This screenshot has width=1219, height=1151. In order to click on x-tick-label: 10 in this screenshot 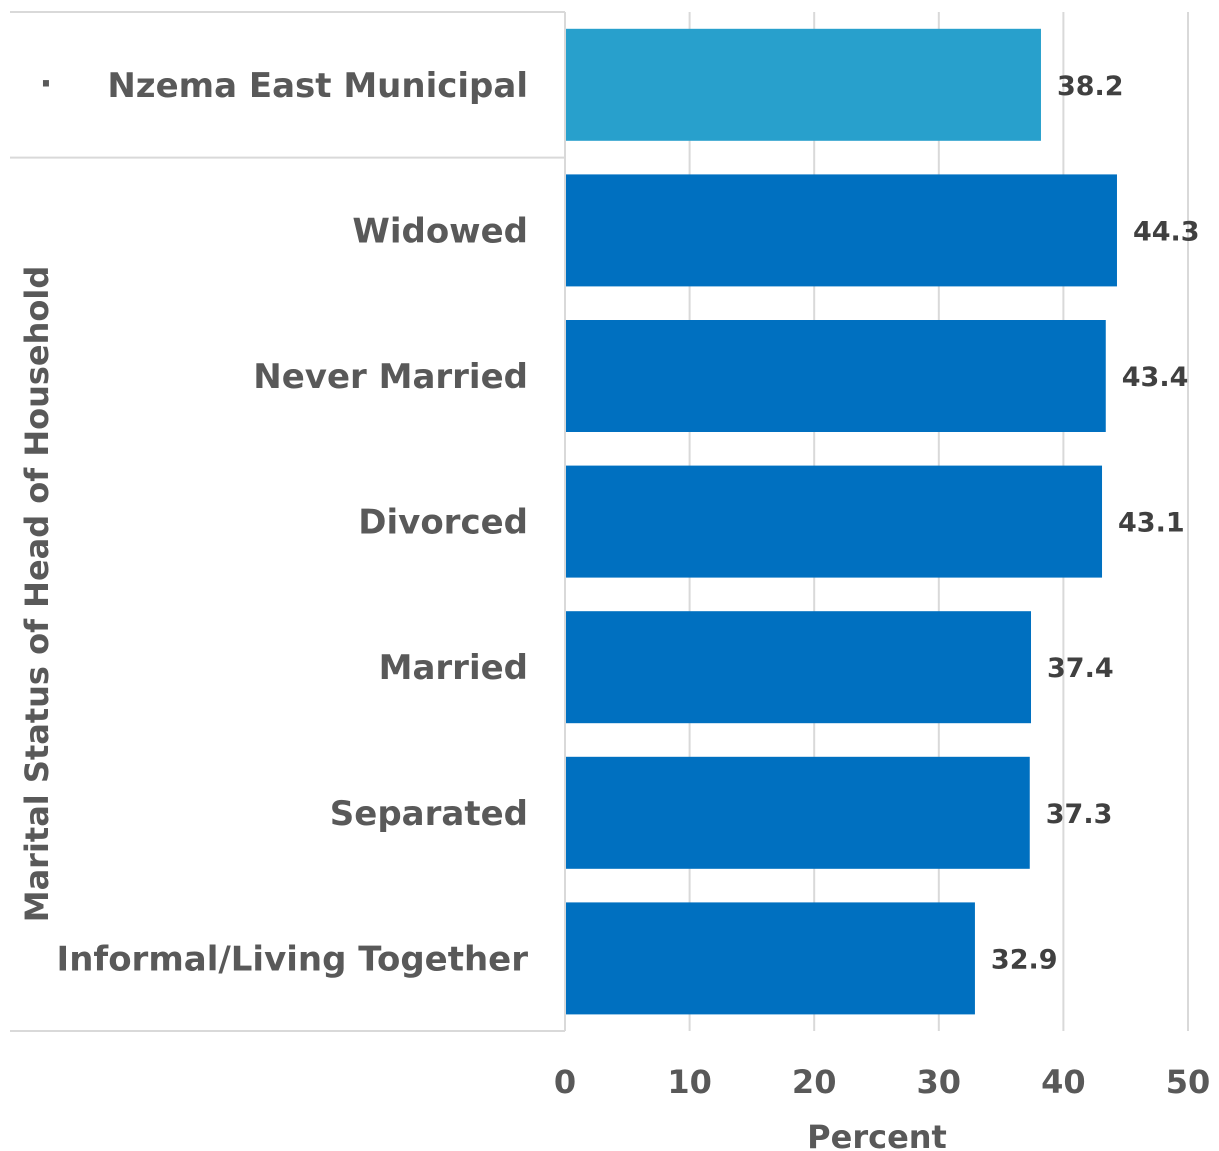, I will do `click(689, 1082)`.